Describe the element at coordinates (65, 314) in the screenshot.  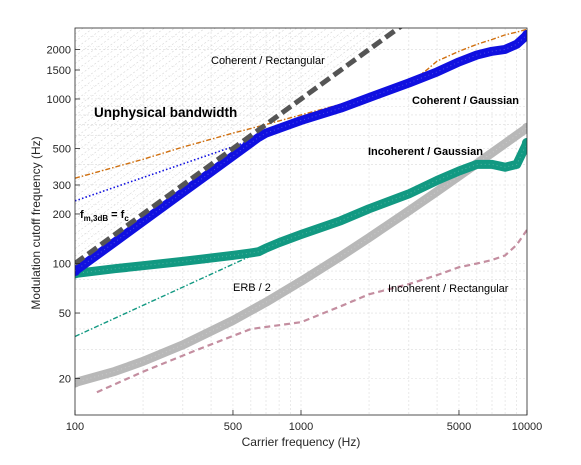
I see `y-tick-label: 50` at that location.